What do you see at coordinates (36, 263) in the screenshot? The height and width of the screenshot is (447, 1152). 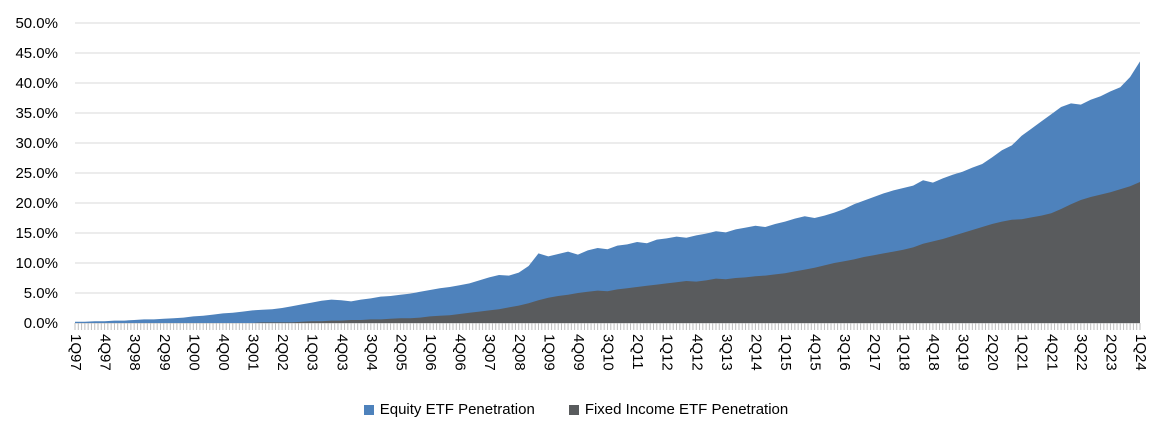 I see `y-axis-tick-label: 10.0%` at bounding box center [36, 263].